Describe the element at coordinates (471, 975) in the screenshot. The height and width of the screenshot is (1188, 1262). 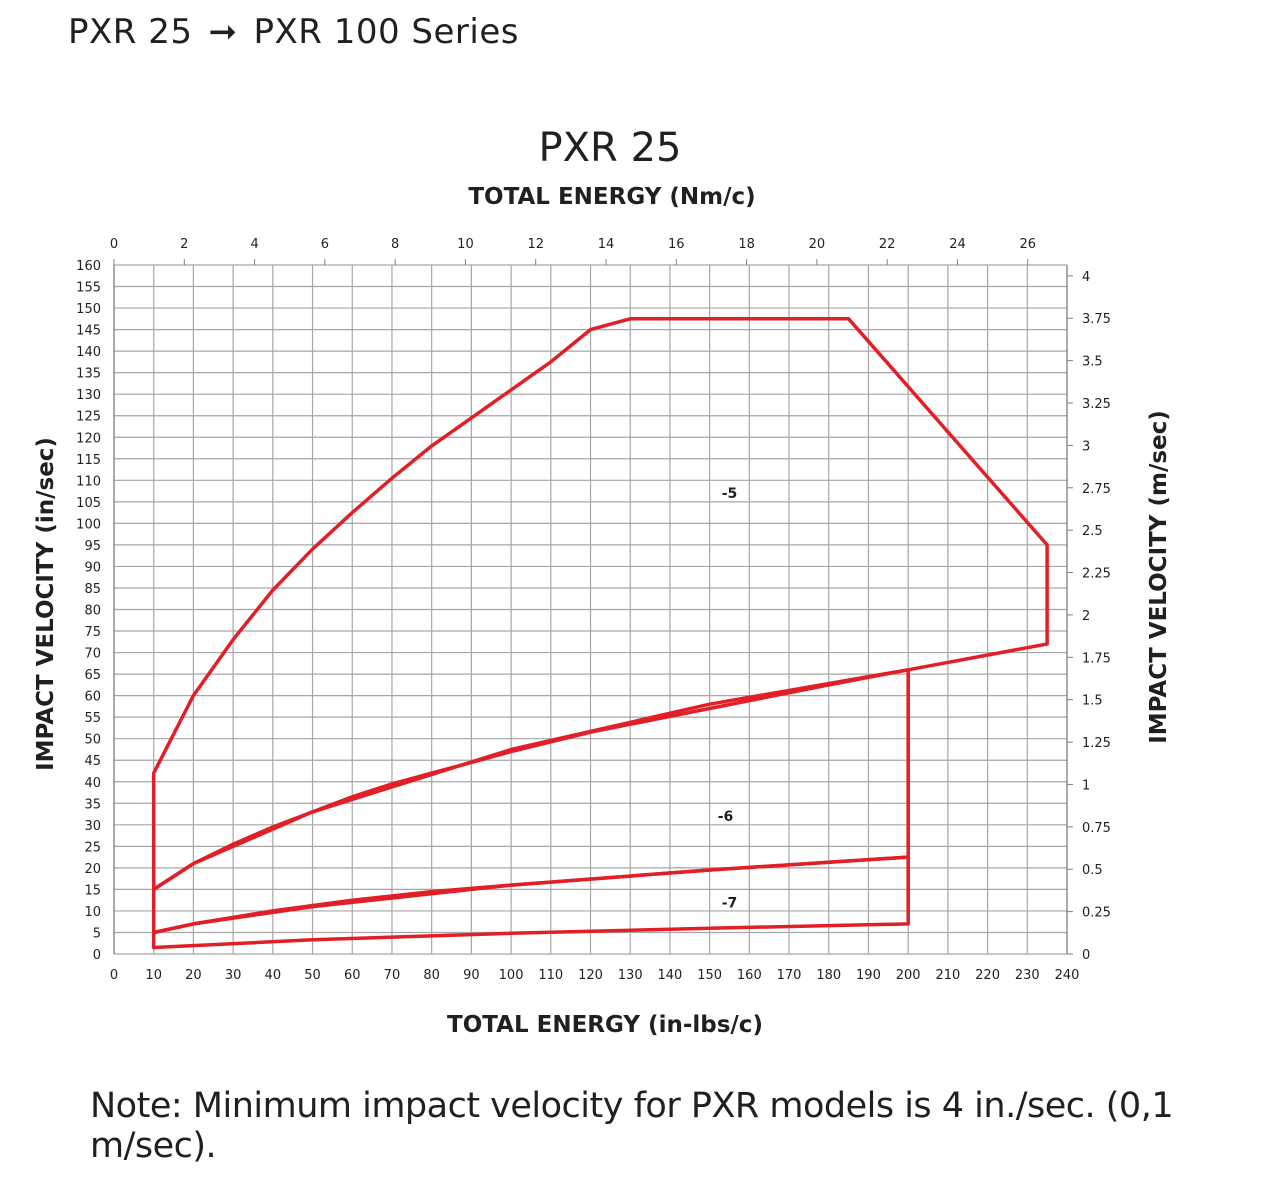
I see `x-tick-label: 90` at that location.